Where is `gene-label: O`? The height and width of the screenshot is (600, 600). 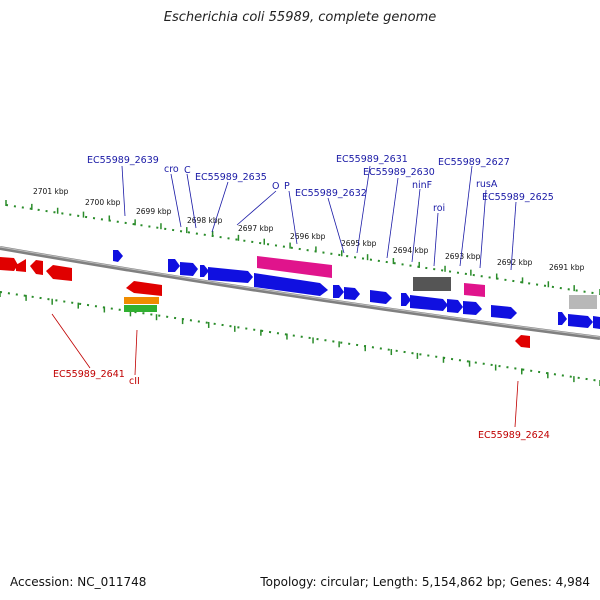
gene-label: O is located at coordinates (275, 186).